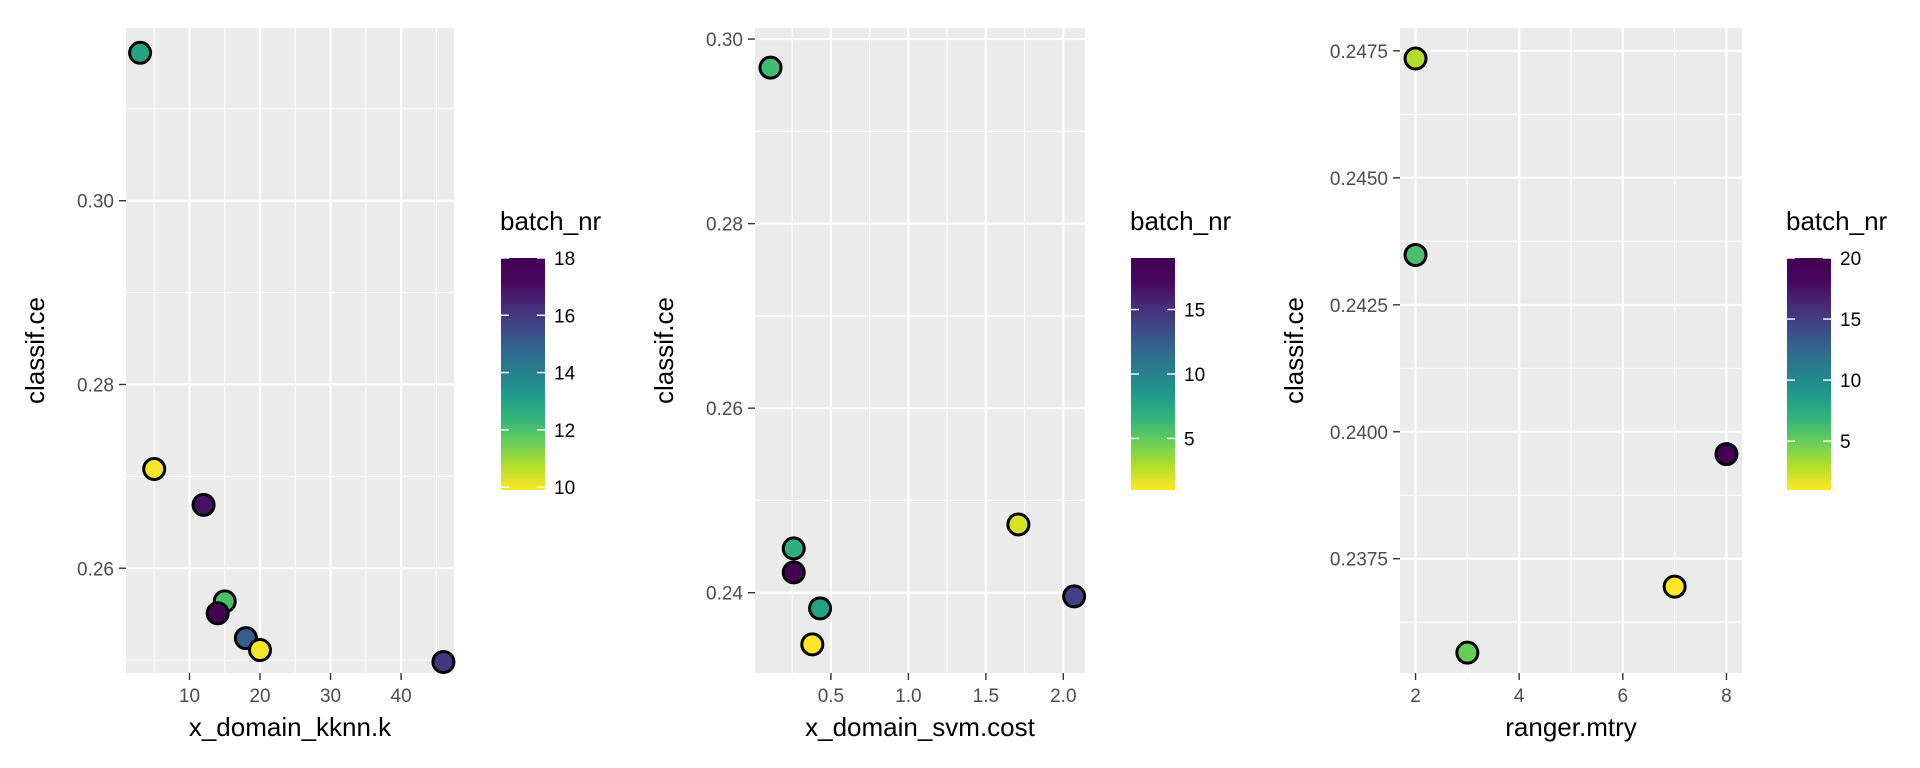 This screenshot has width=1920, height=768. What do you see at coordinates (290, 727) in the screenshot?
I see `x-axis-title: x_domain_kknn.k` at bounding box center [290, 727].